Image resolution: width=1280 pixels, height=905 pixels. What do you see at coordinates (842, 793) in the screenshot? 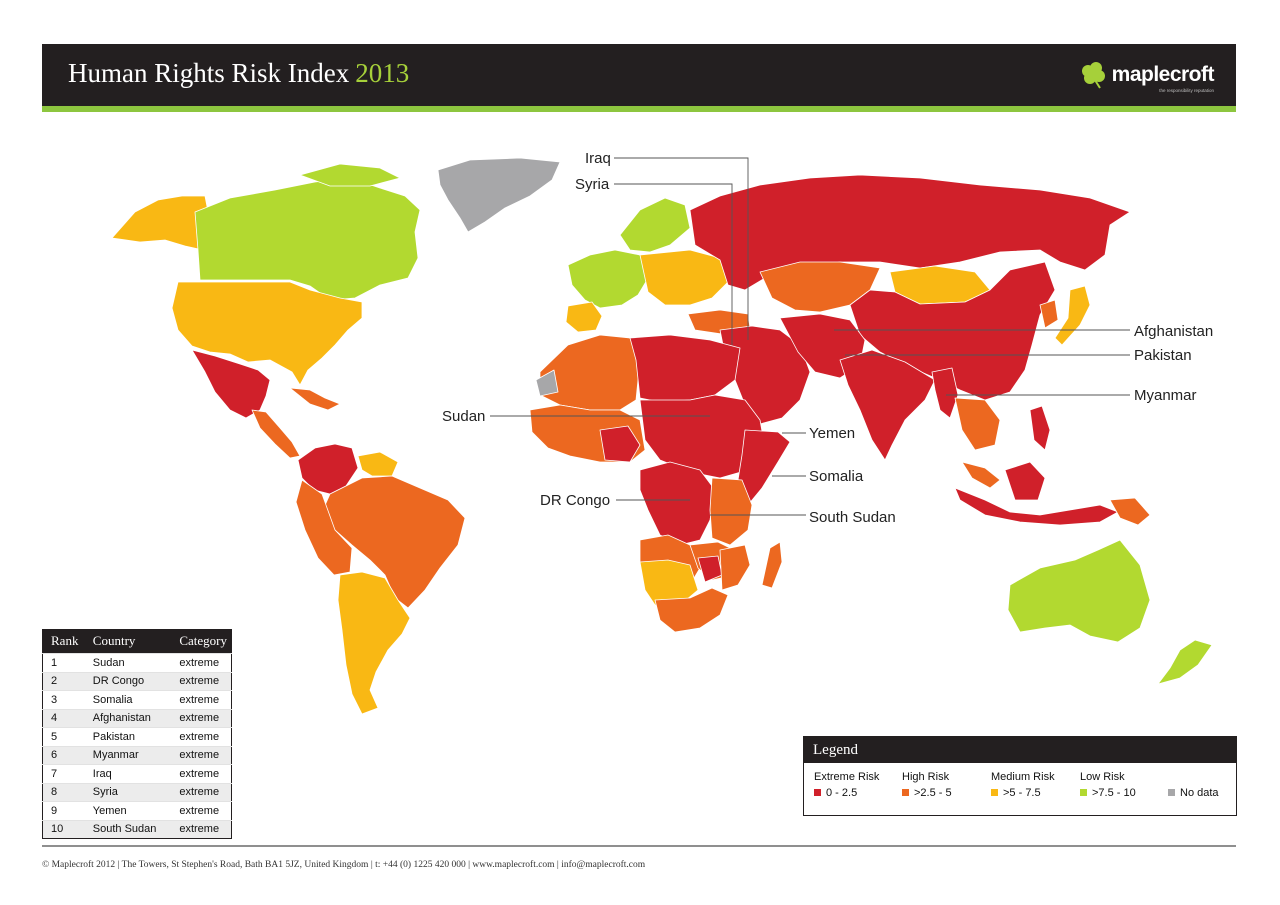
I see `legend-range: 0 - 2.5` at bounding box center [842, 793].